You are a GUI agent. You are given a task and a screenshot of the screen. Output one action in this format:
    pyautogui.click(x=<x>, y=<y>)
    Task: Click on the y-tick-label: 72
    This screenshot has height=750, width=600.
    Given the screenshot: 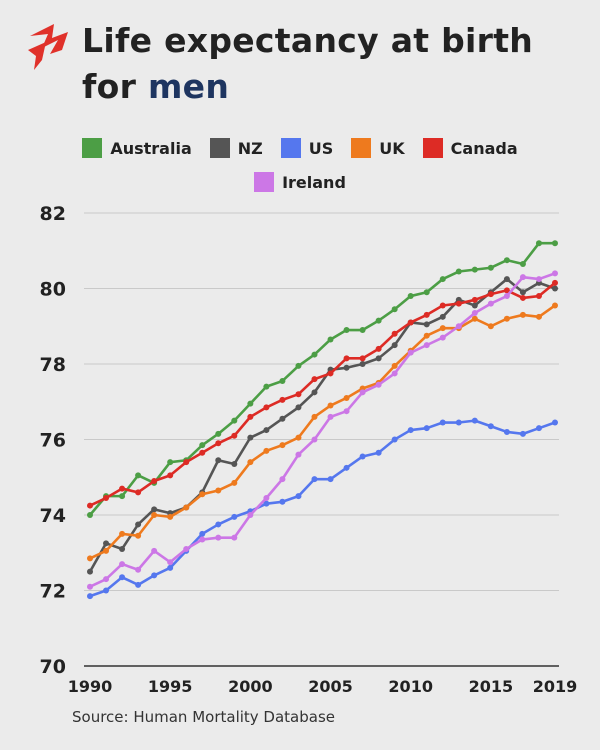 What is the action you would take?
    pyautogui.click(x=53, y=592)
    